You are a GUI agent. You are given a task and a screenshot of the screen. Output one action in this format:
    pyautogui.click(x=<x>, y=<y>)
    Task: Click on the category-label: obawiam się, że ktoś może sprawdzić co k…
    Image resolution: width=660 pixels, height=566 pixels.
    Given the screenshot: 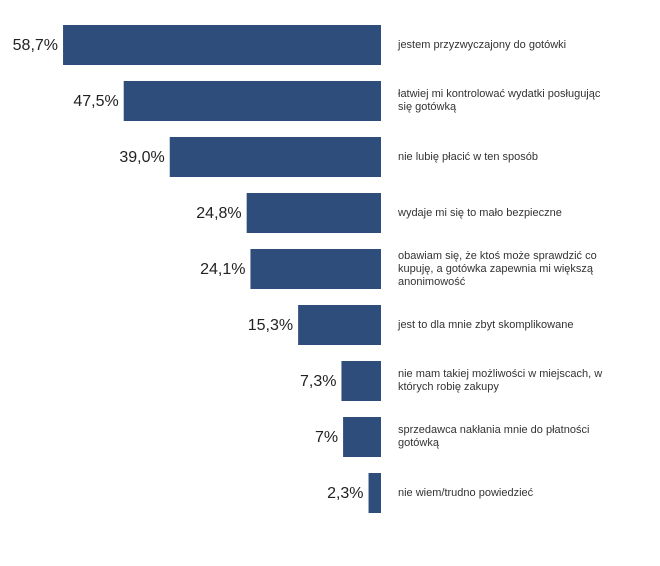 What is the action you would take?
    pyautogui.click(x=497, y=268)
    